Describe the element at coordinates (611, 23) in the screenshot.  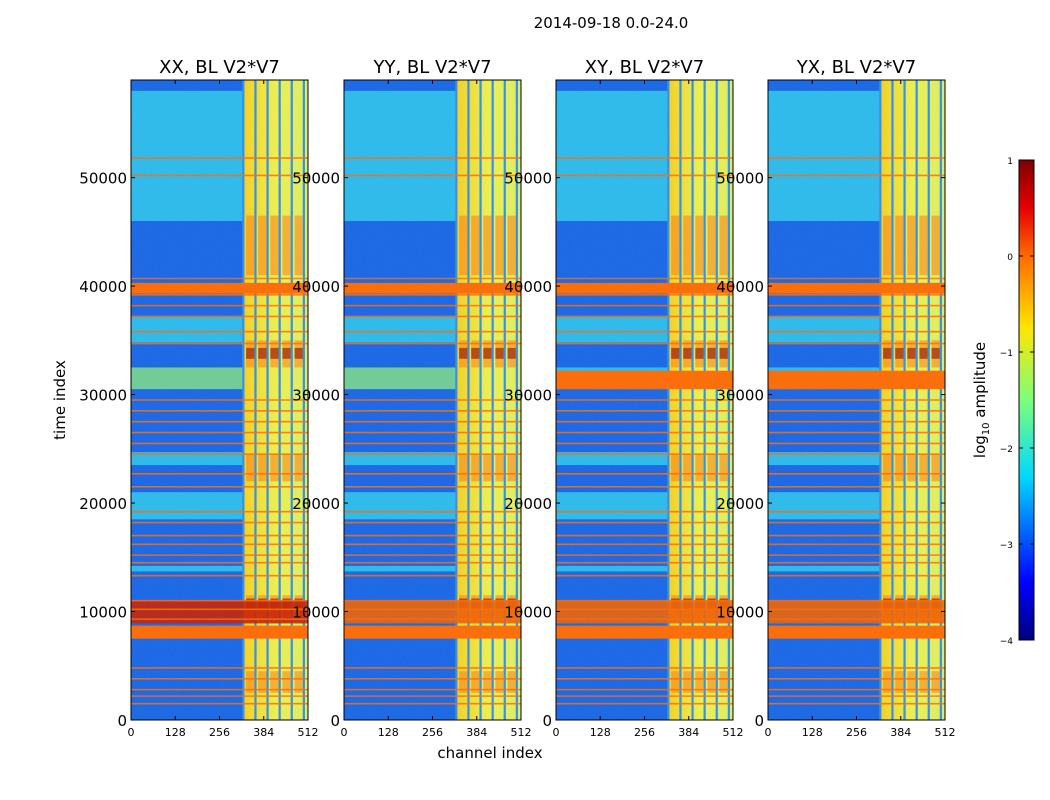
I see `figure-suptitle: 2014-09-18 0.0-24.0` at that location.